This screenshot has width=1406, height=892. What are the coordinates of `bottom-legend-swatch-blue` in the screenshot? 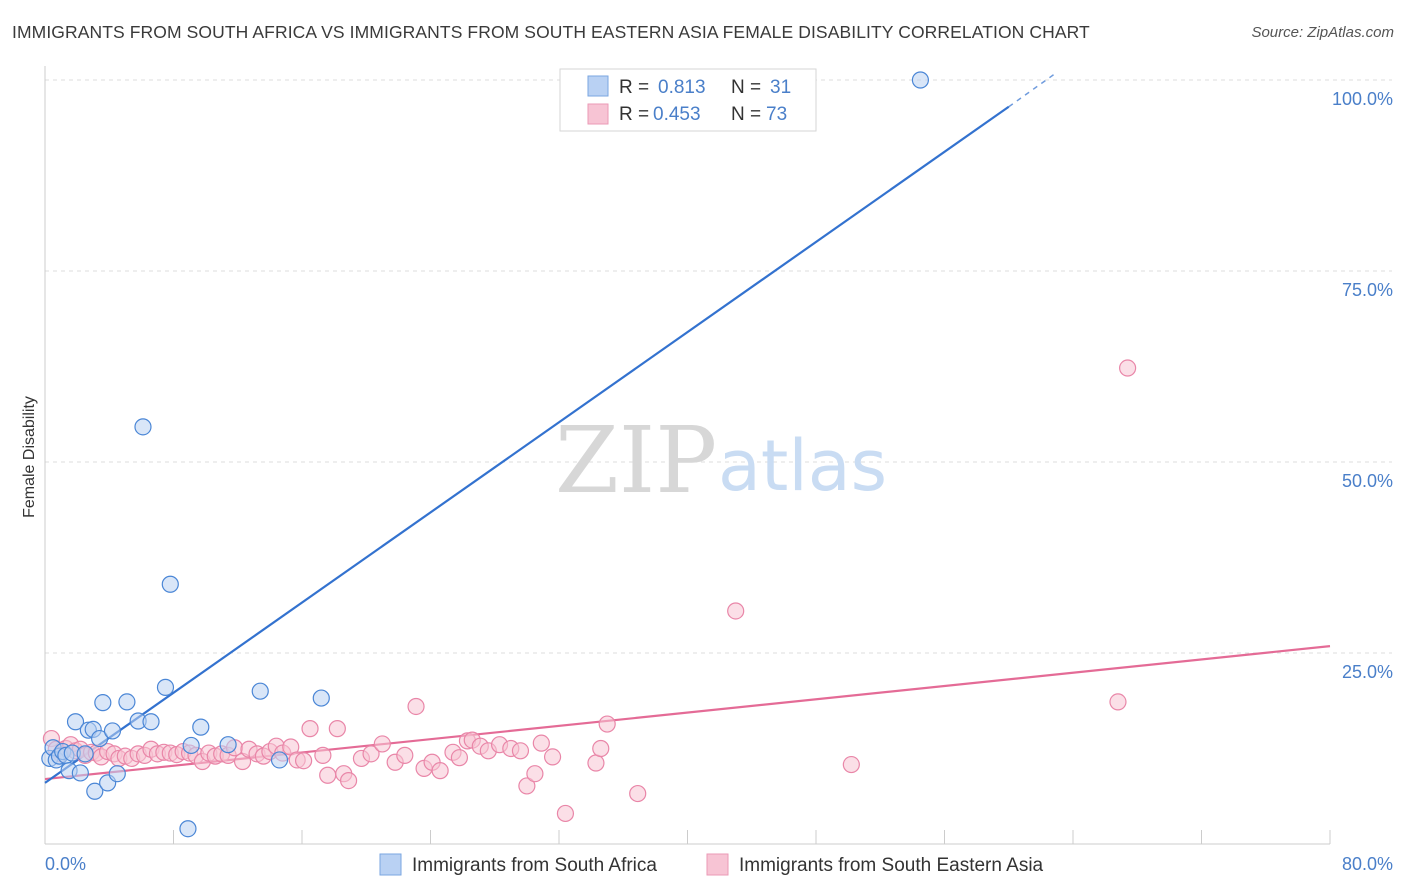 It's located at (390, 864).